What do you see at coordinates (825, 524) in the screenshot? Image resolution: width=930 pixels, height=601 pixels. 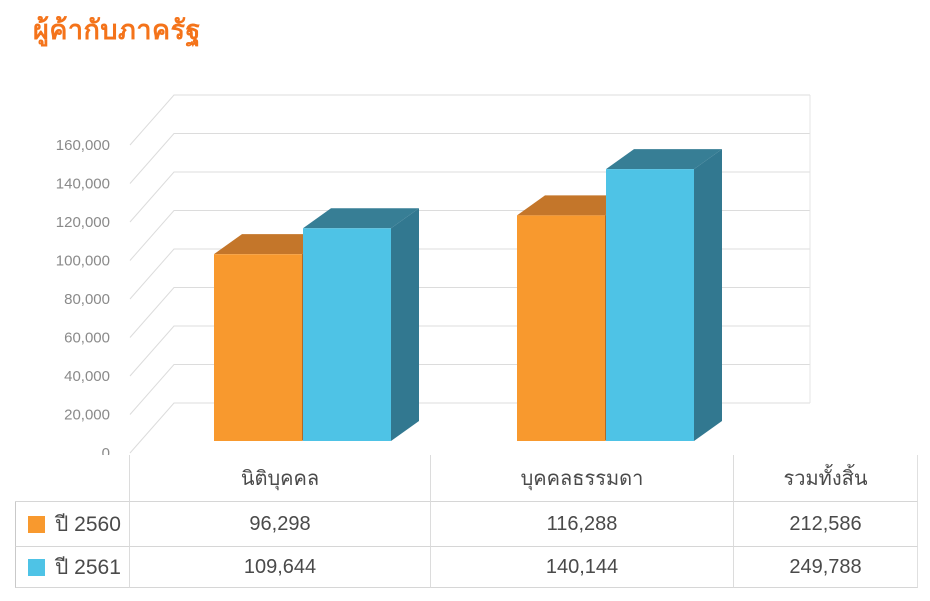 I see `table-cell-2560-total: 212,586` at bounding box center [825, 524].